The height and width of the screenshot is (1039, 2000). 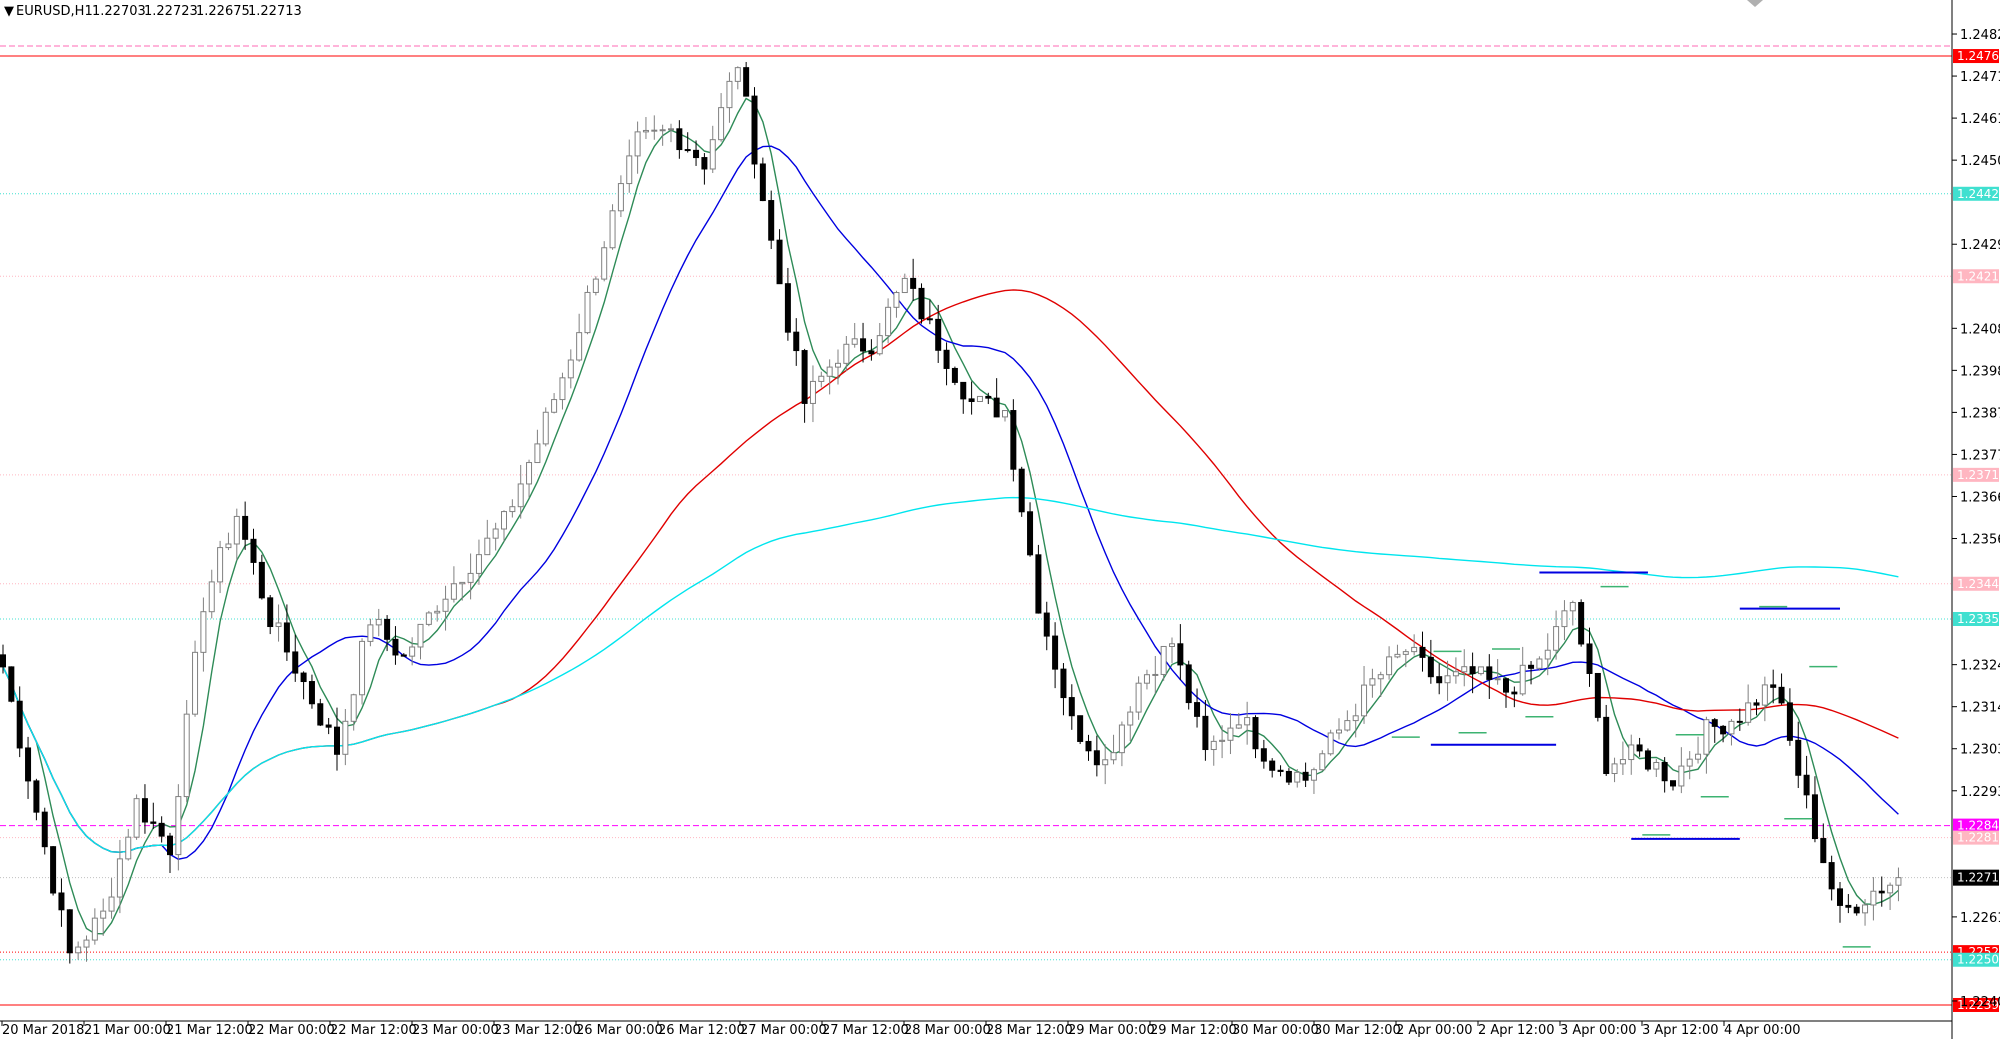 What do you see at coordinates (1111, 1030) in the screenshot?
I see `time-tick-label: 29 Mar 00:00` at bounding box center [1111, 1030].